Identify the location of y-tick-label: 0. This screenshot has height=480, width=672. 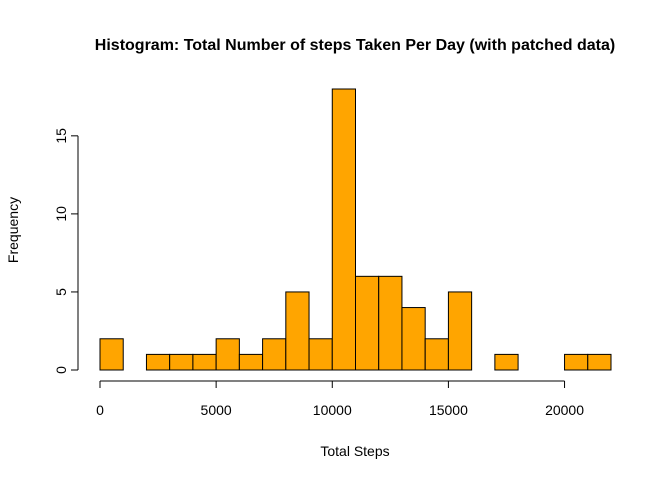
(61, 370).